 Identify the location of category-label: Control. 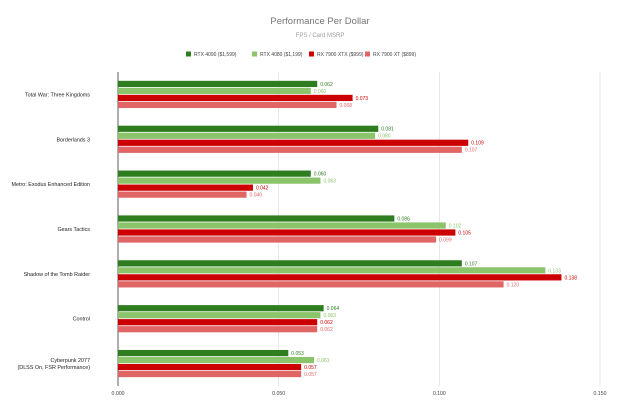
(81, 320).